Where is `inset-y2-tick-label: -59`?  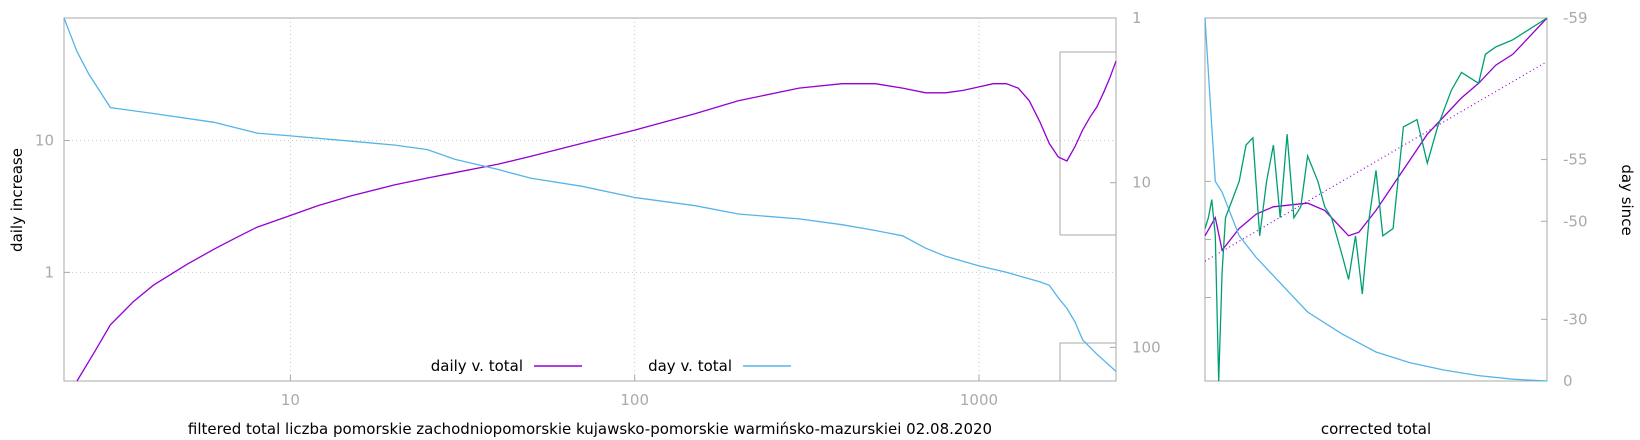 inset-y2-tick-label: -59 is located at coordinates (1575, 18).